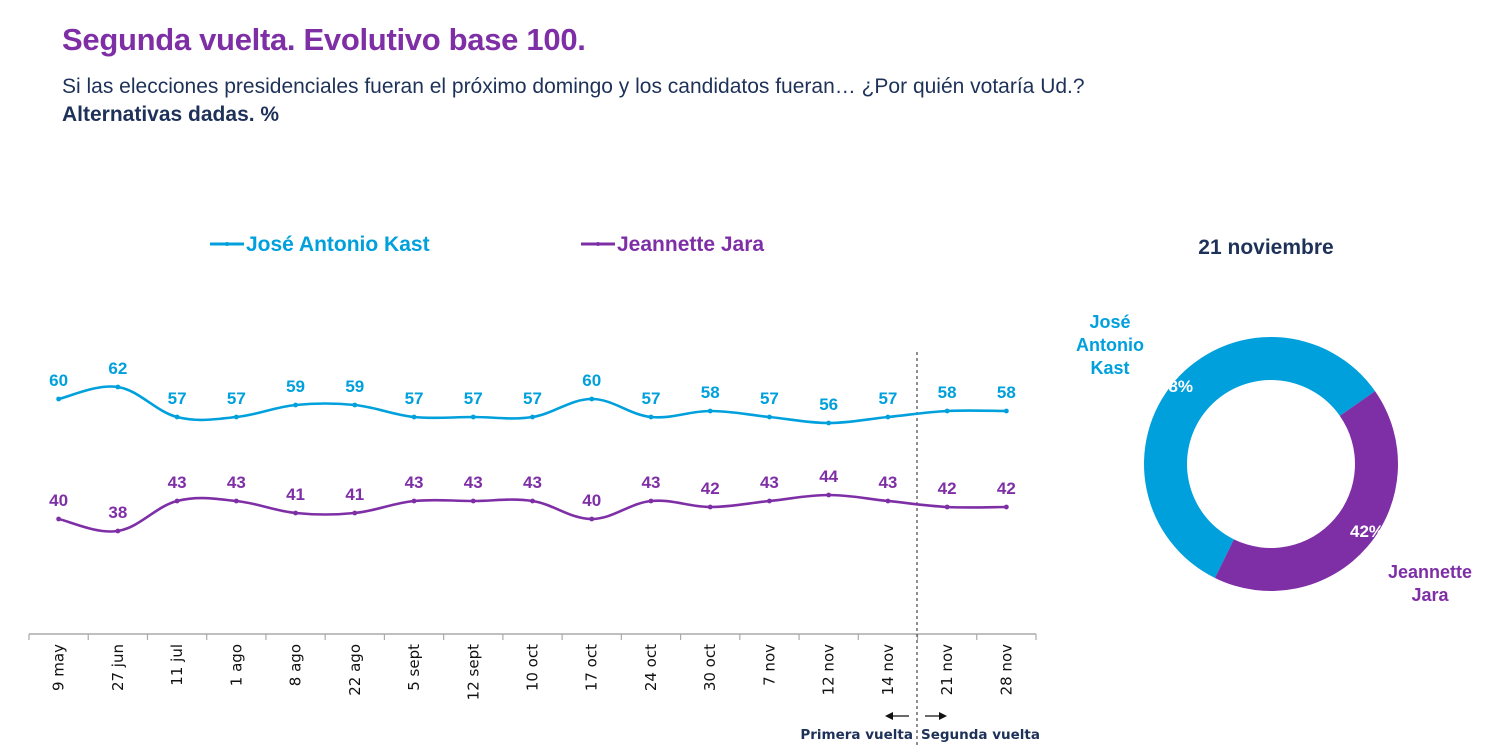 Image resolution: width=1500 pixels, height=754 pixels. What do you see at coordinates (532, 637) in the screenshot?
I see `x-axis-ticks` at bounding box center [532, 637].